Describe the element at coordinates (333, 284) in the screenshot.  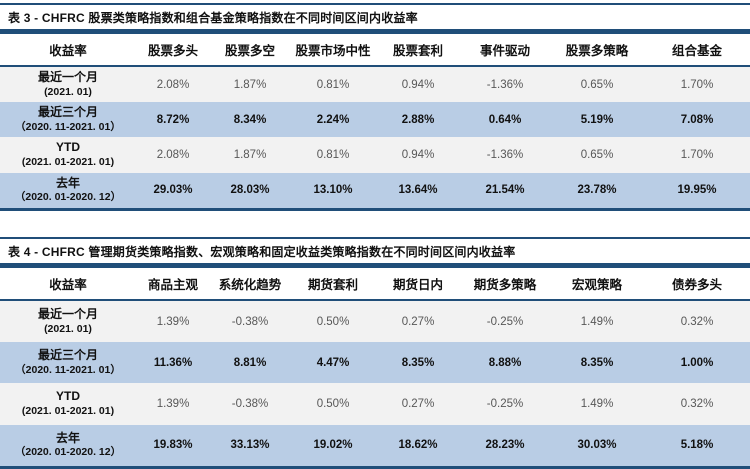
I see `column-header: 期货套利` at that location.